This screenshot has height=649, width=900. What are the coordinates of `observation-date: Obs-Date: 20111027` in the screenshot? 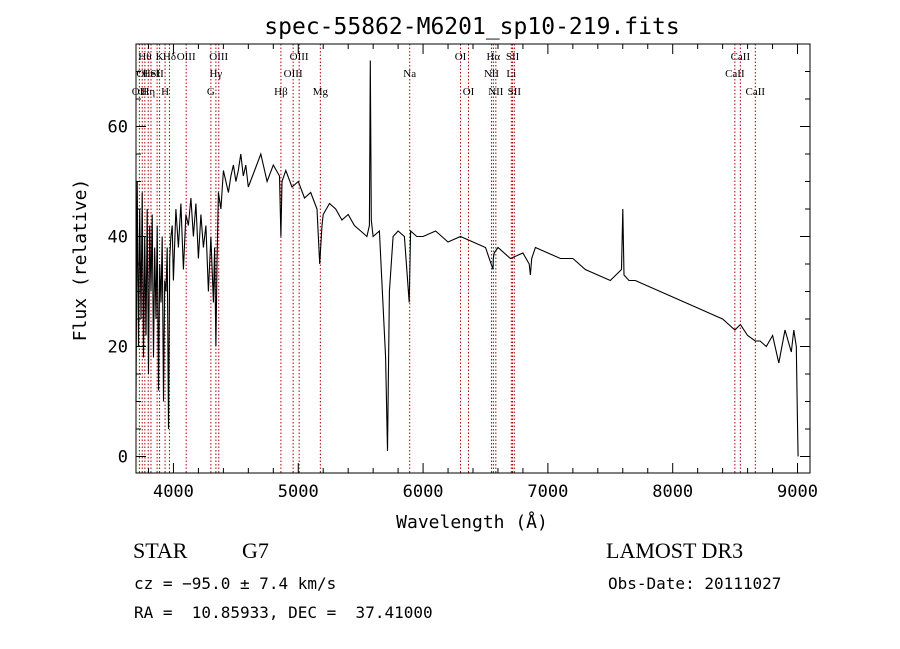 It's located at (695, 583).